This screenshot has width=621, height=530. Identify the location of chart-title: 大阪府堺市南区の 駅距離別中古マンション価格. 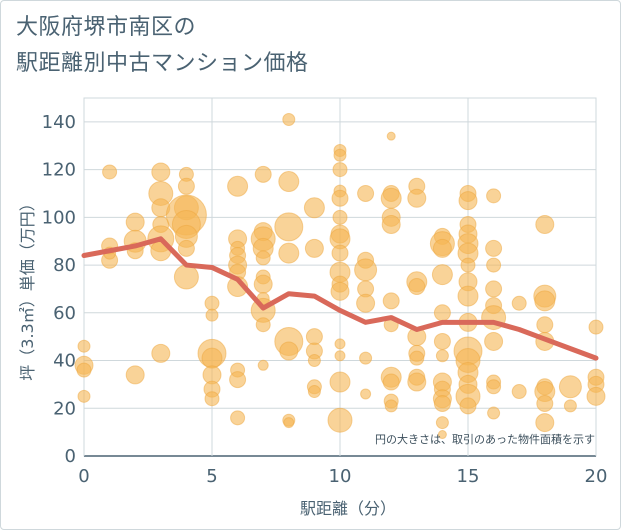
(162, 46).